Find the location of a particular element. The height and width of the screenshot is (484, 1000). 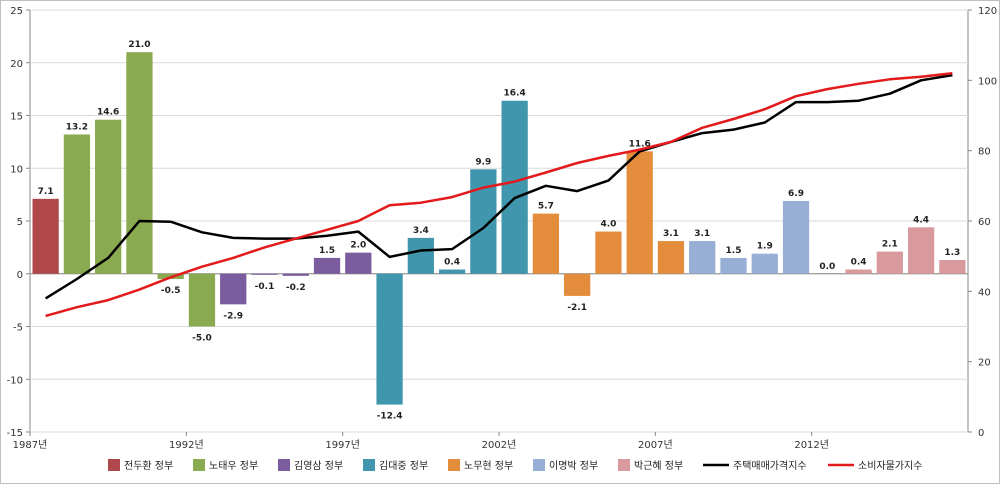

bar-value-label: 14.6 is located at coordinates (108, 113).